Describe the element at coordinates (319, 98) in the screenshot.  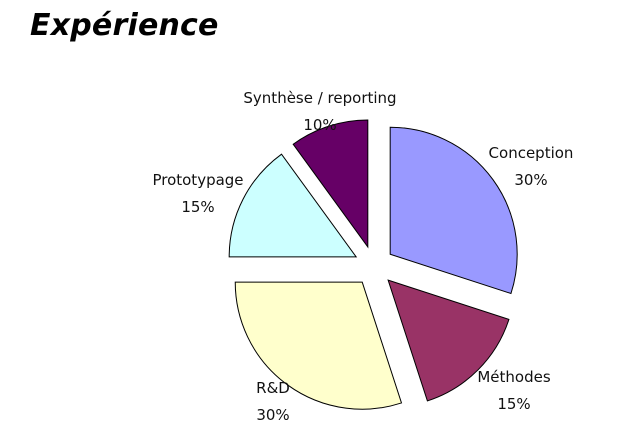
I see `slice-label-synthese-reporting: Synthèse / reporting` at that location.